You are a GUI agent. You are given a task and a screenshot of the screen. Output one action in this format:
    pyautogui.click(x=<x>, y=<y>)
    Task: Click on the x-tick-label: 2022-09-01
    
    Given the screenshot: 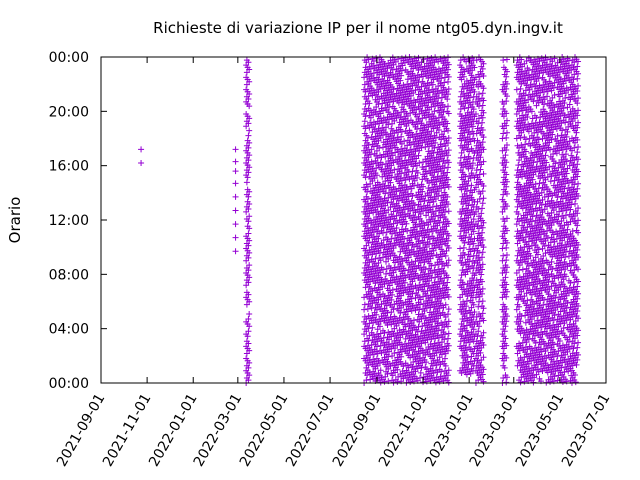 What is the action you would take?
    pyautogui.click(x=357, y=430)
    